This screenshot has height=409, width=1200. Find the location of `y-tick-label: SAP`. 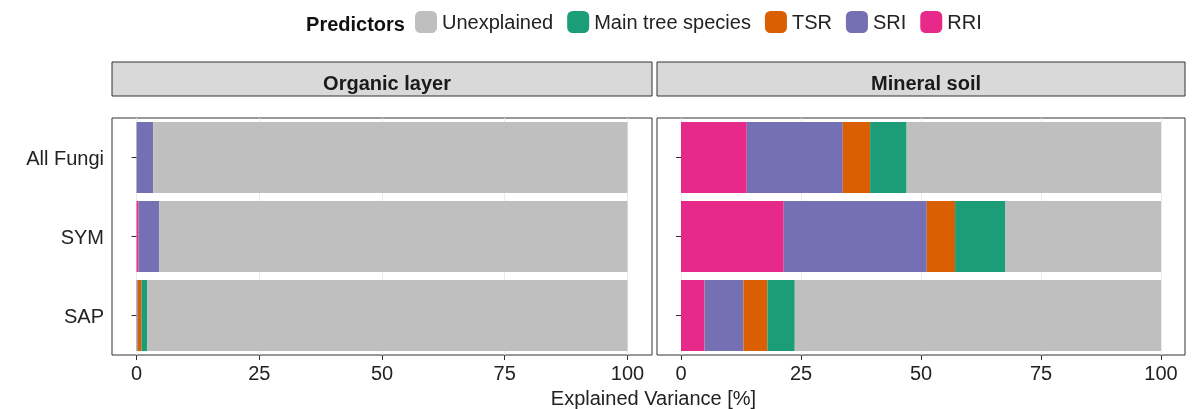

y-tick-label: SAP is located at coordinates (83, 315).